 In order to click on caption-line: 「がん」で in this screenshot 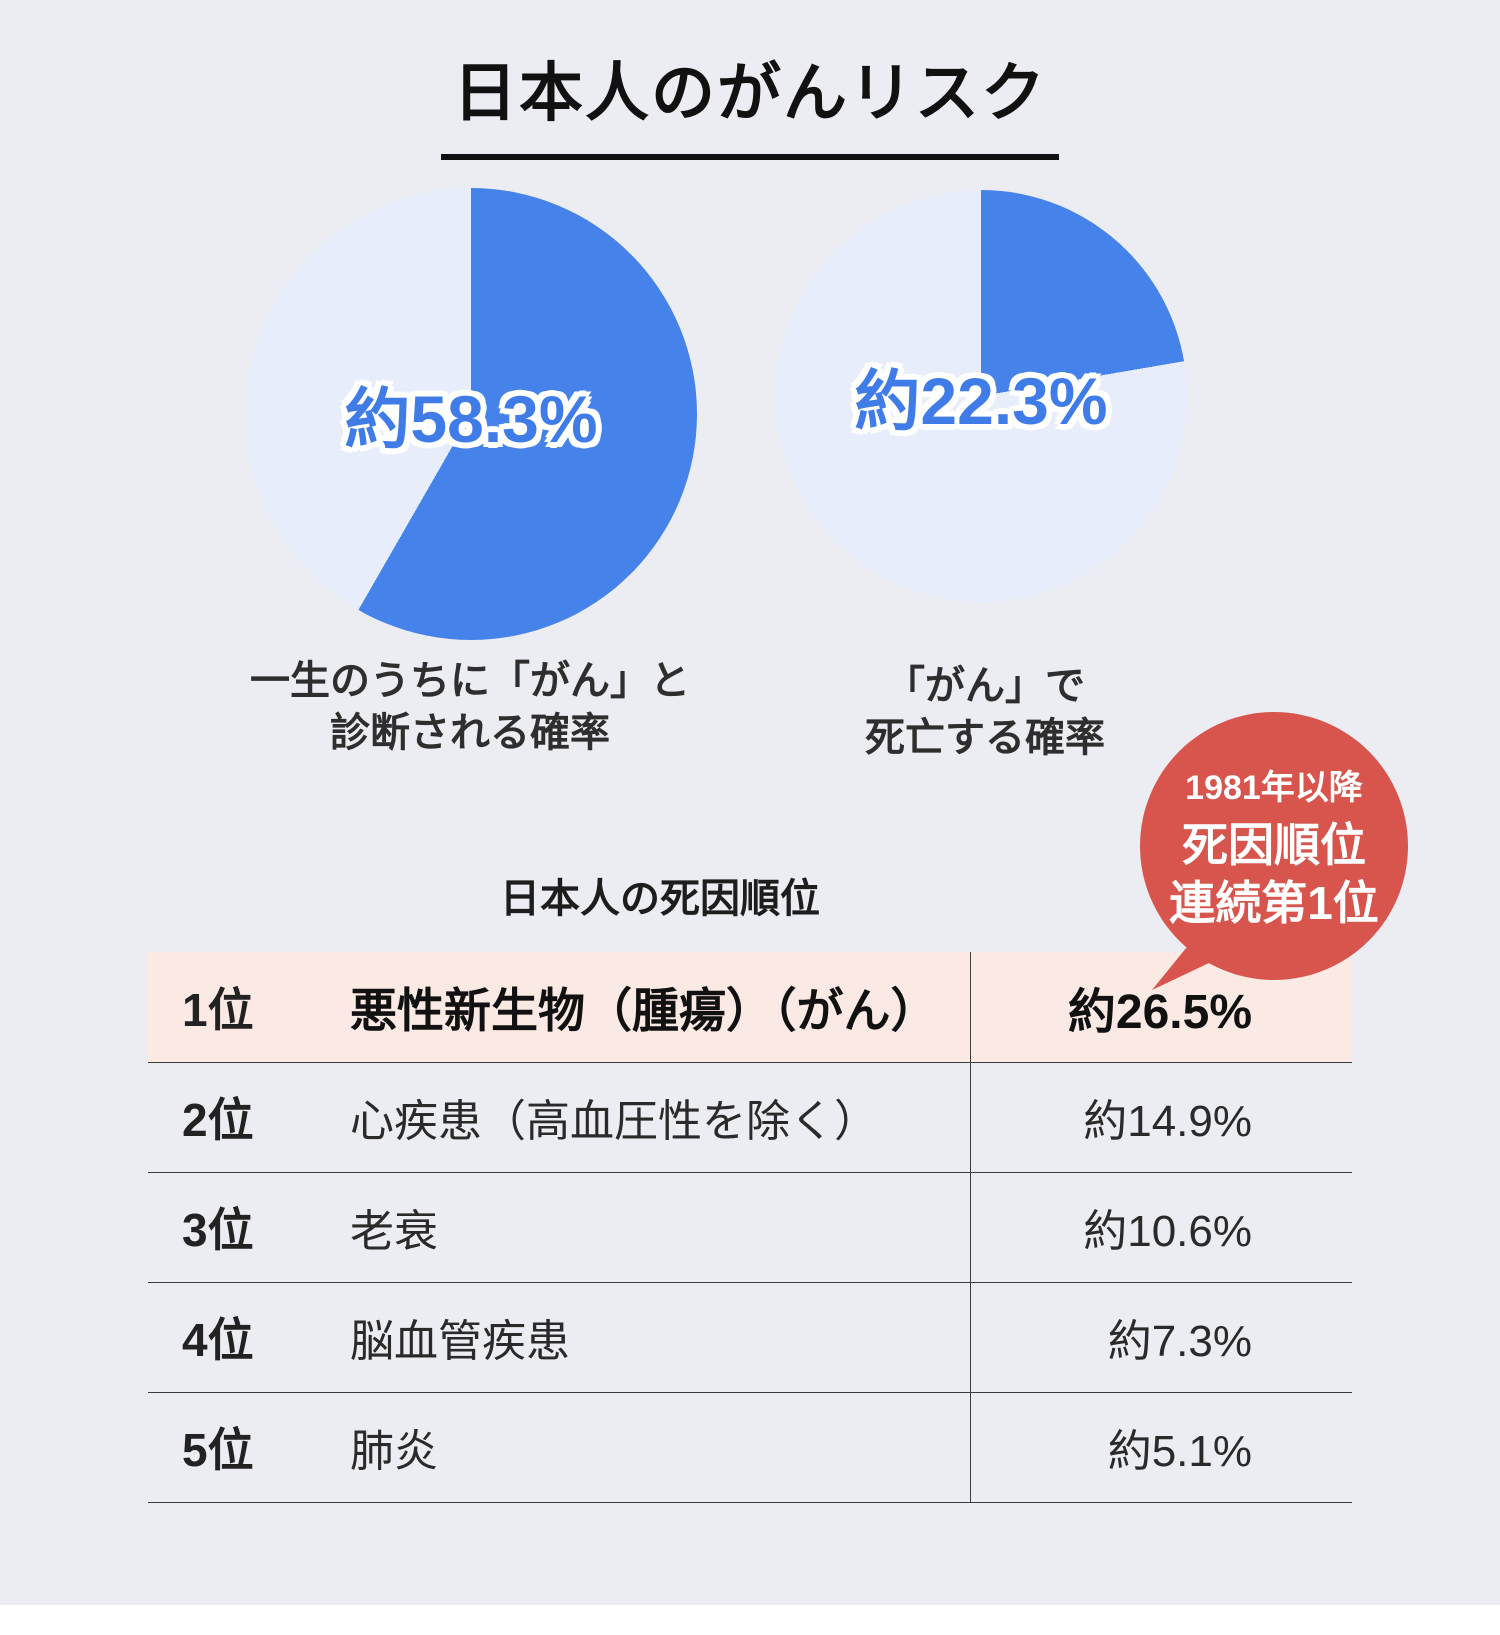, I will do `click(985, 686)`.